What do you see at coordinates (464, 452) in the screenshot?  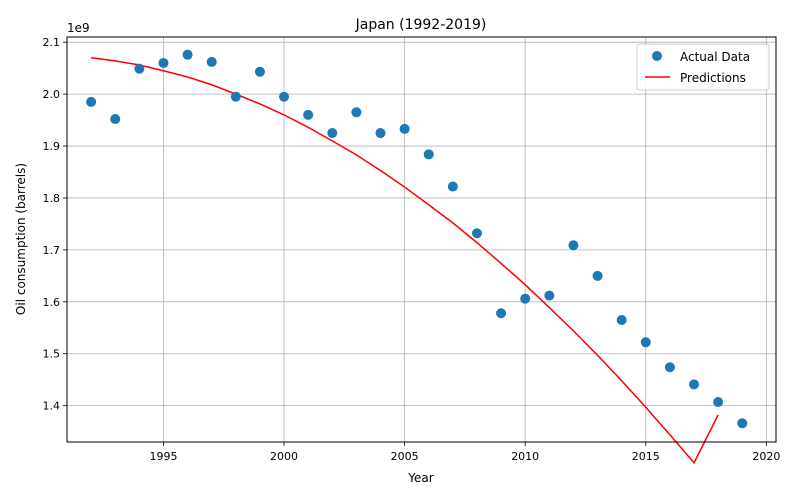 I see `x-axis-ticks: 1995 2000 2005 2010 2015 2020` at bounding box center [464, 452].